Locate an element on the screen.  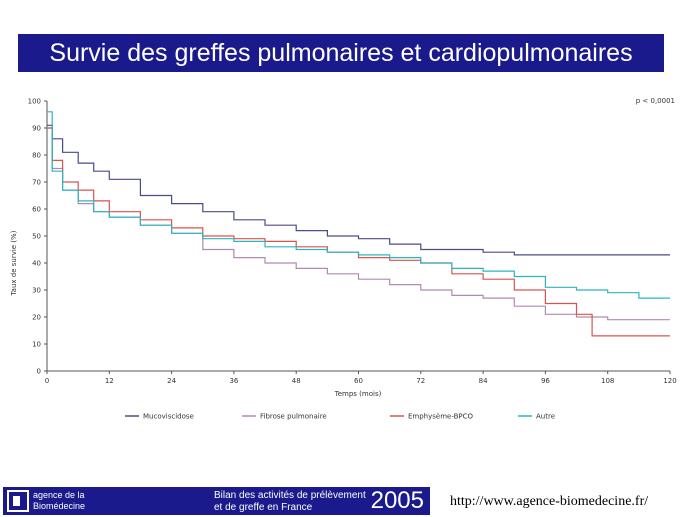
y-tick-label: 100 is located at coordinates (34, 102).